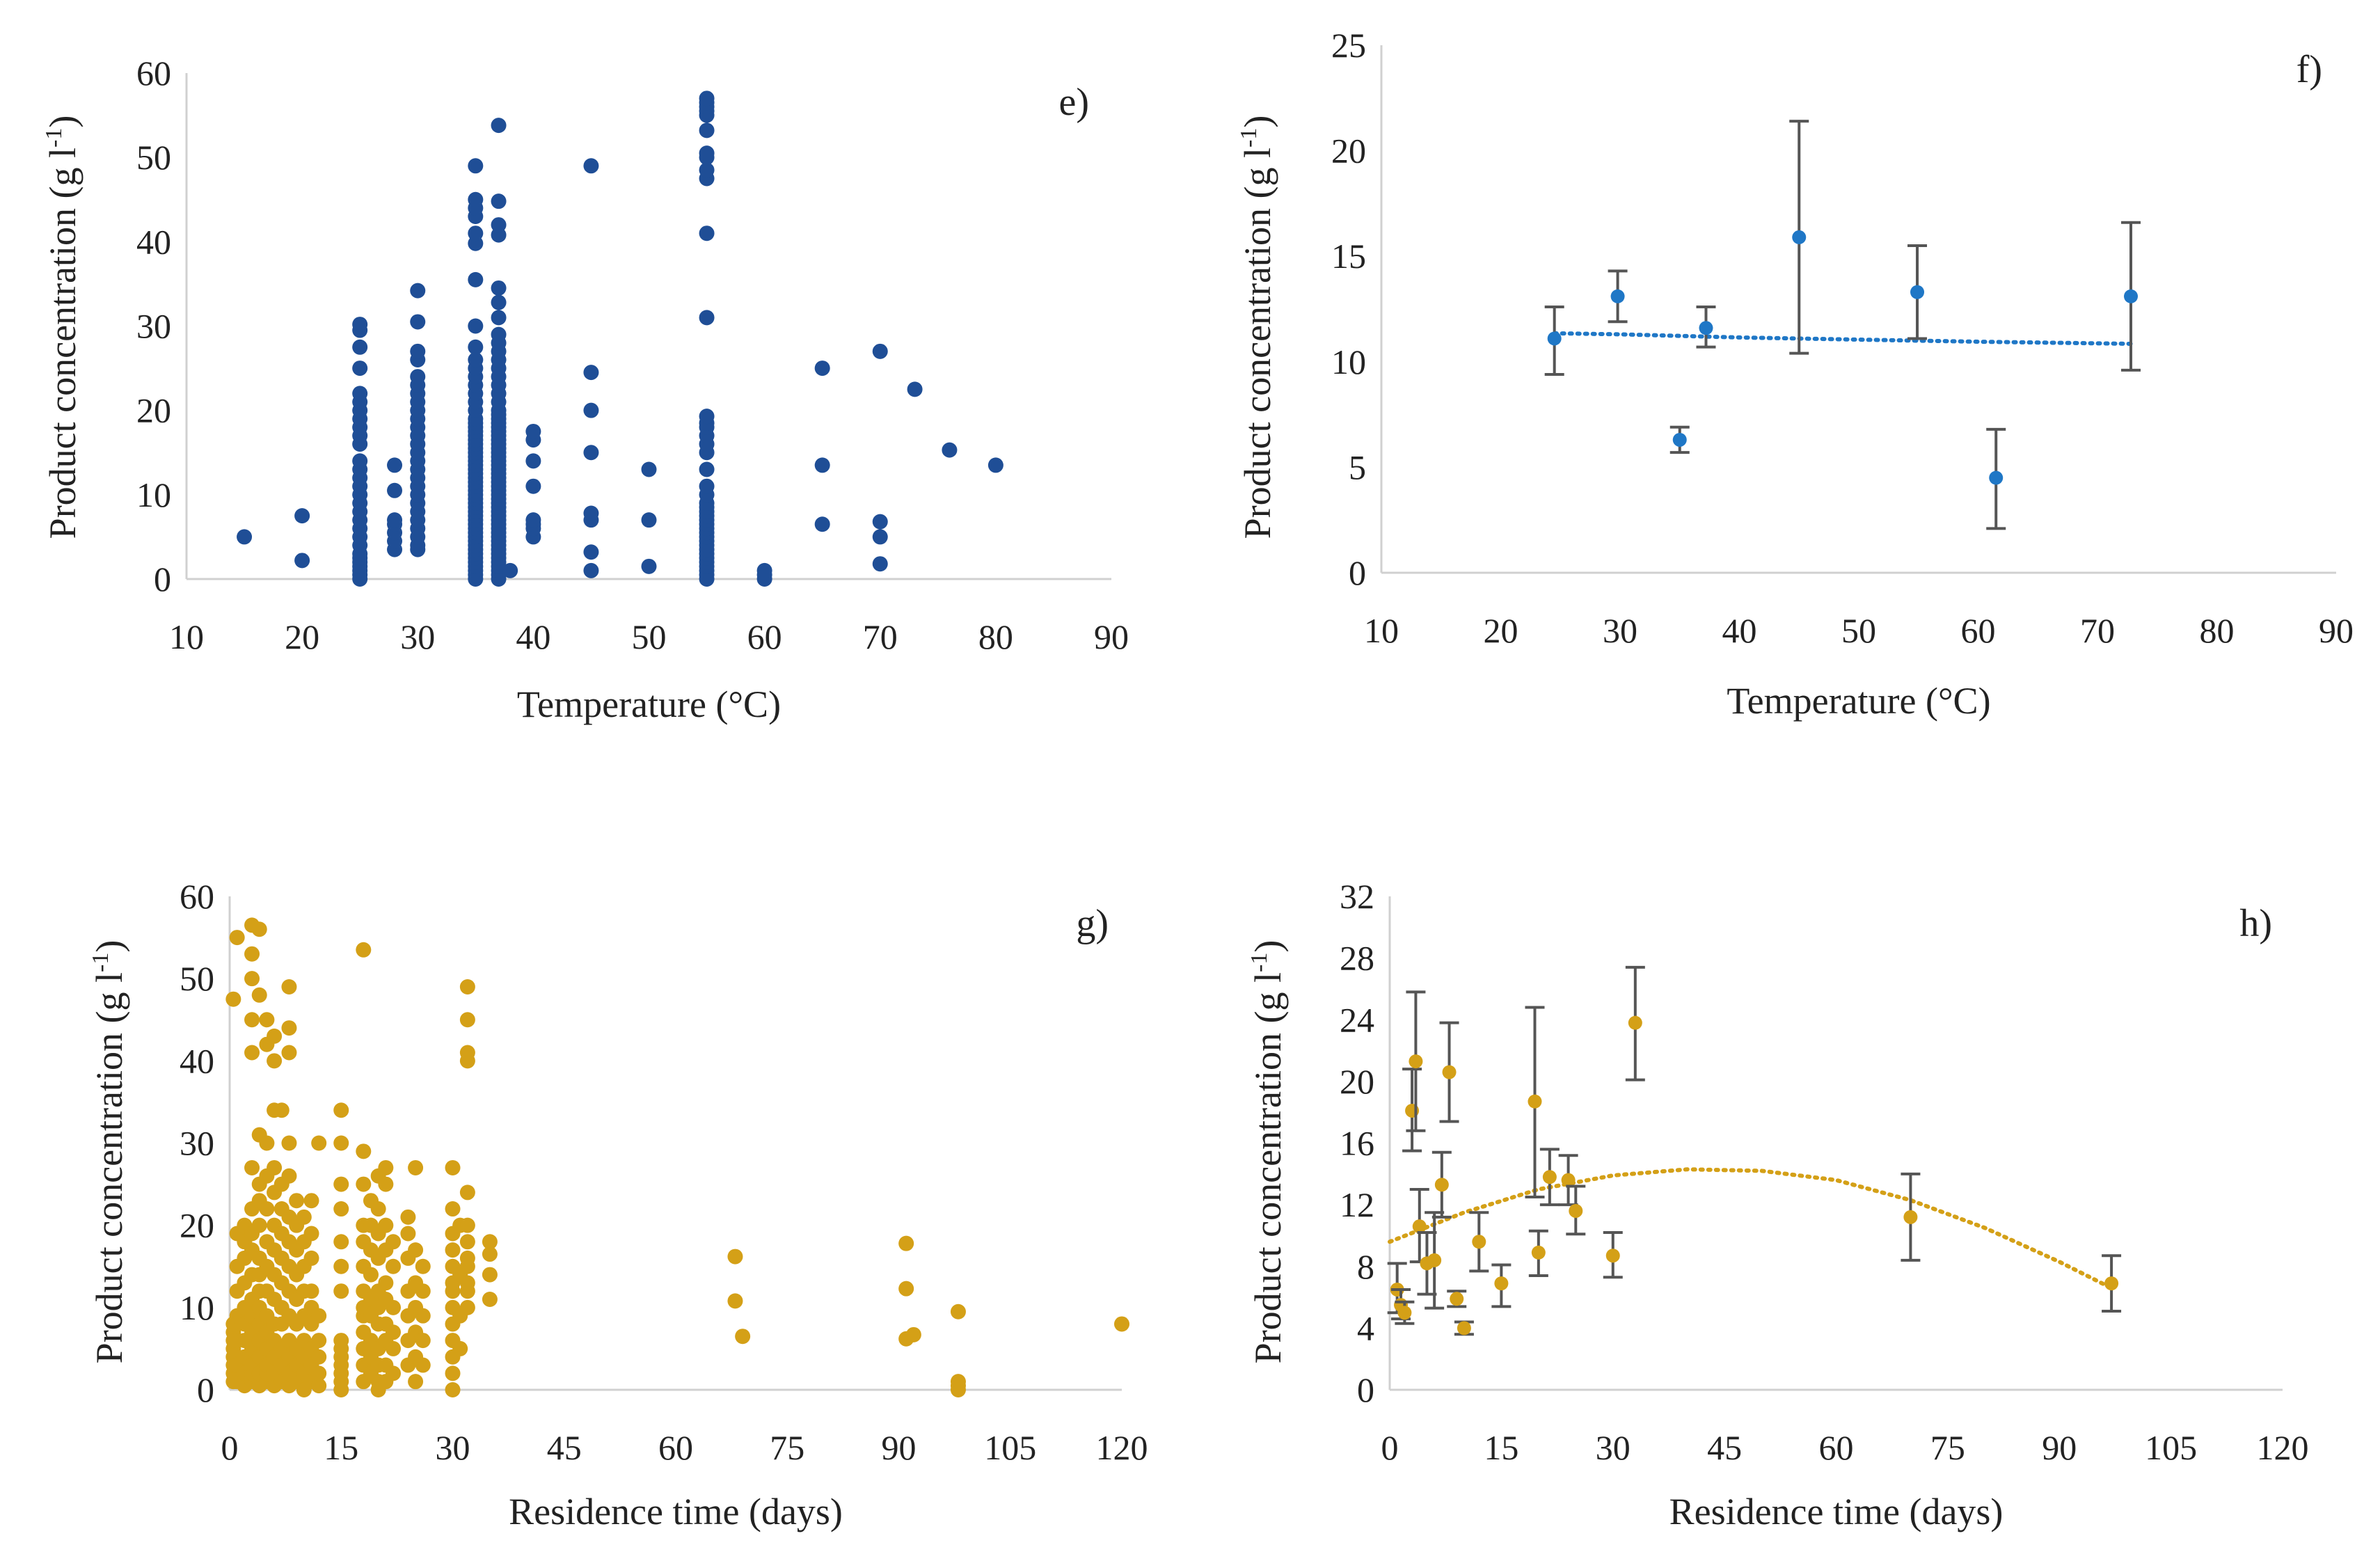  I want to click on x-tick-label: 40, so click(1739, 630).